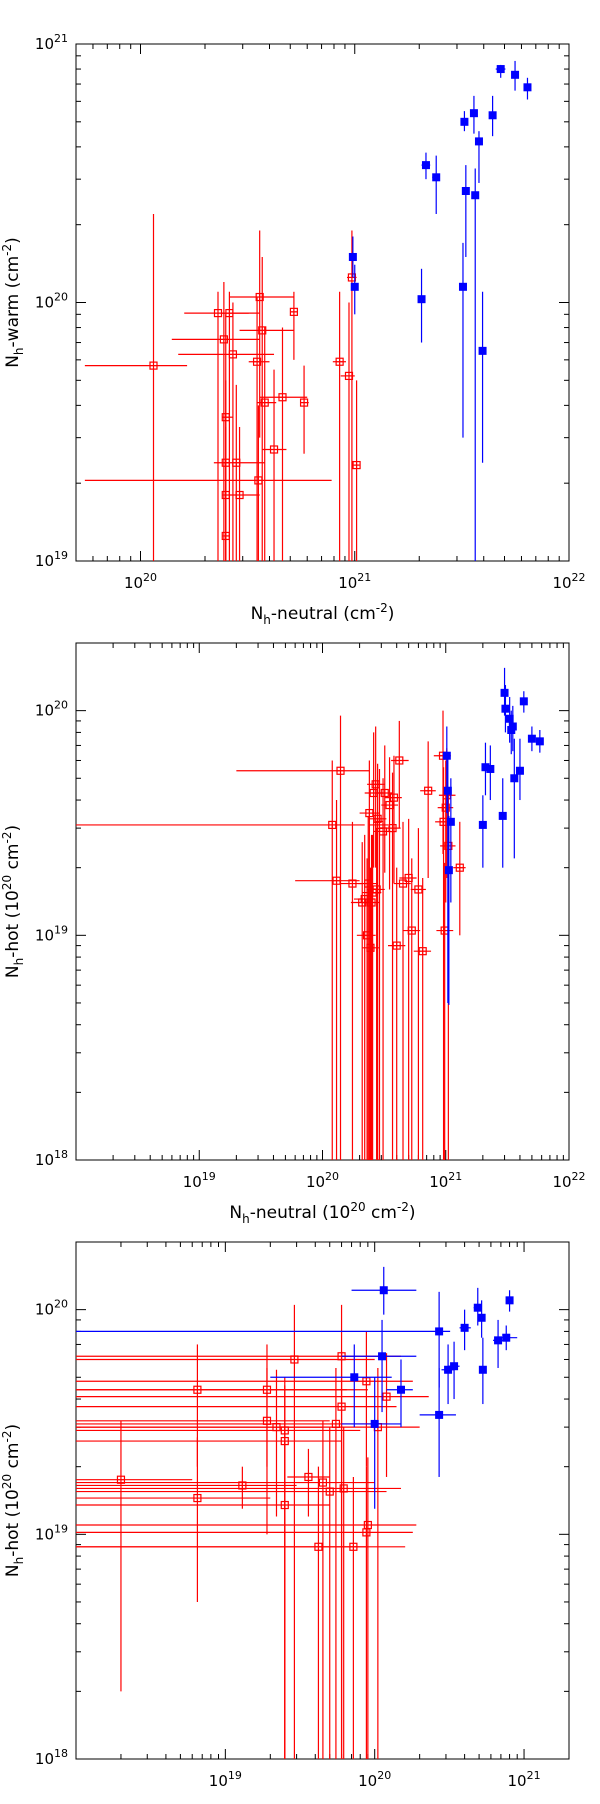 Image resolution: width=600 pixels, height=1804 pixels. I want to click on x-tick-label: 1022, so click(568, 581).